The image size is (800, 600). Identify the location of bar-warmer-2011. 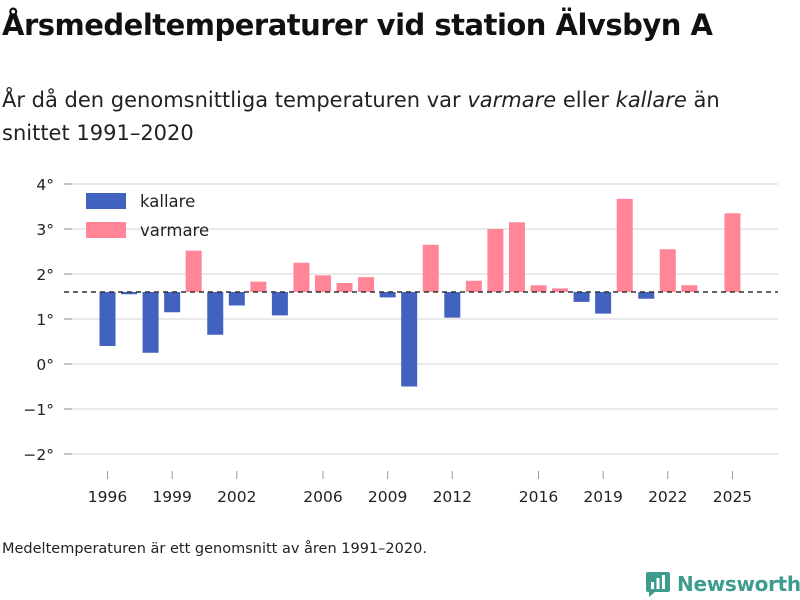
(430, 268).